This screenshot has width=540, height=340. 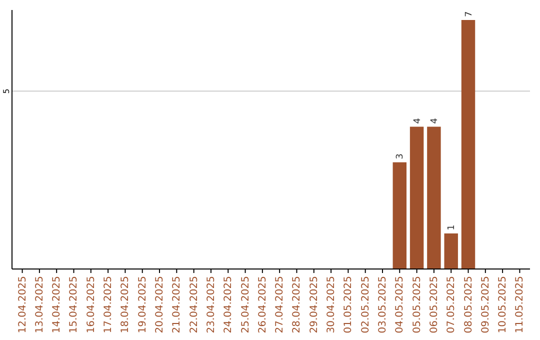 I want to click on x-tick-label: 27.04.2025, so click(x=280, y=305).